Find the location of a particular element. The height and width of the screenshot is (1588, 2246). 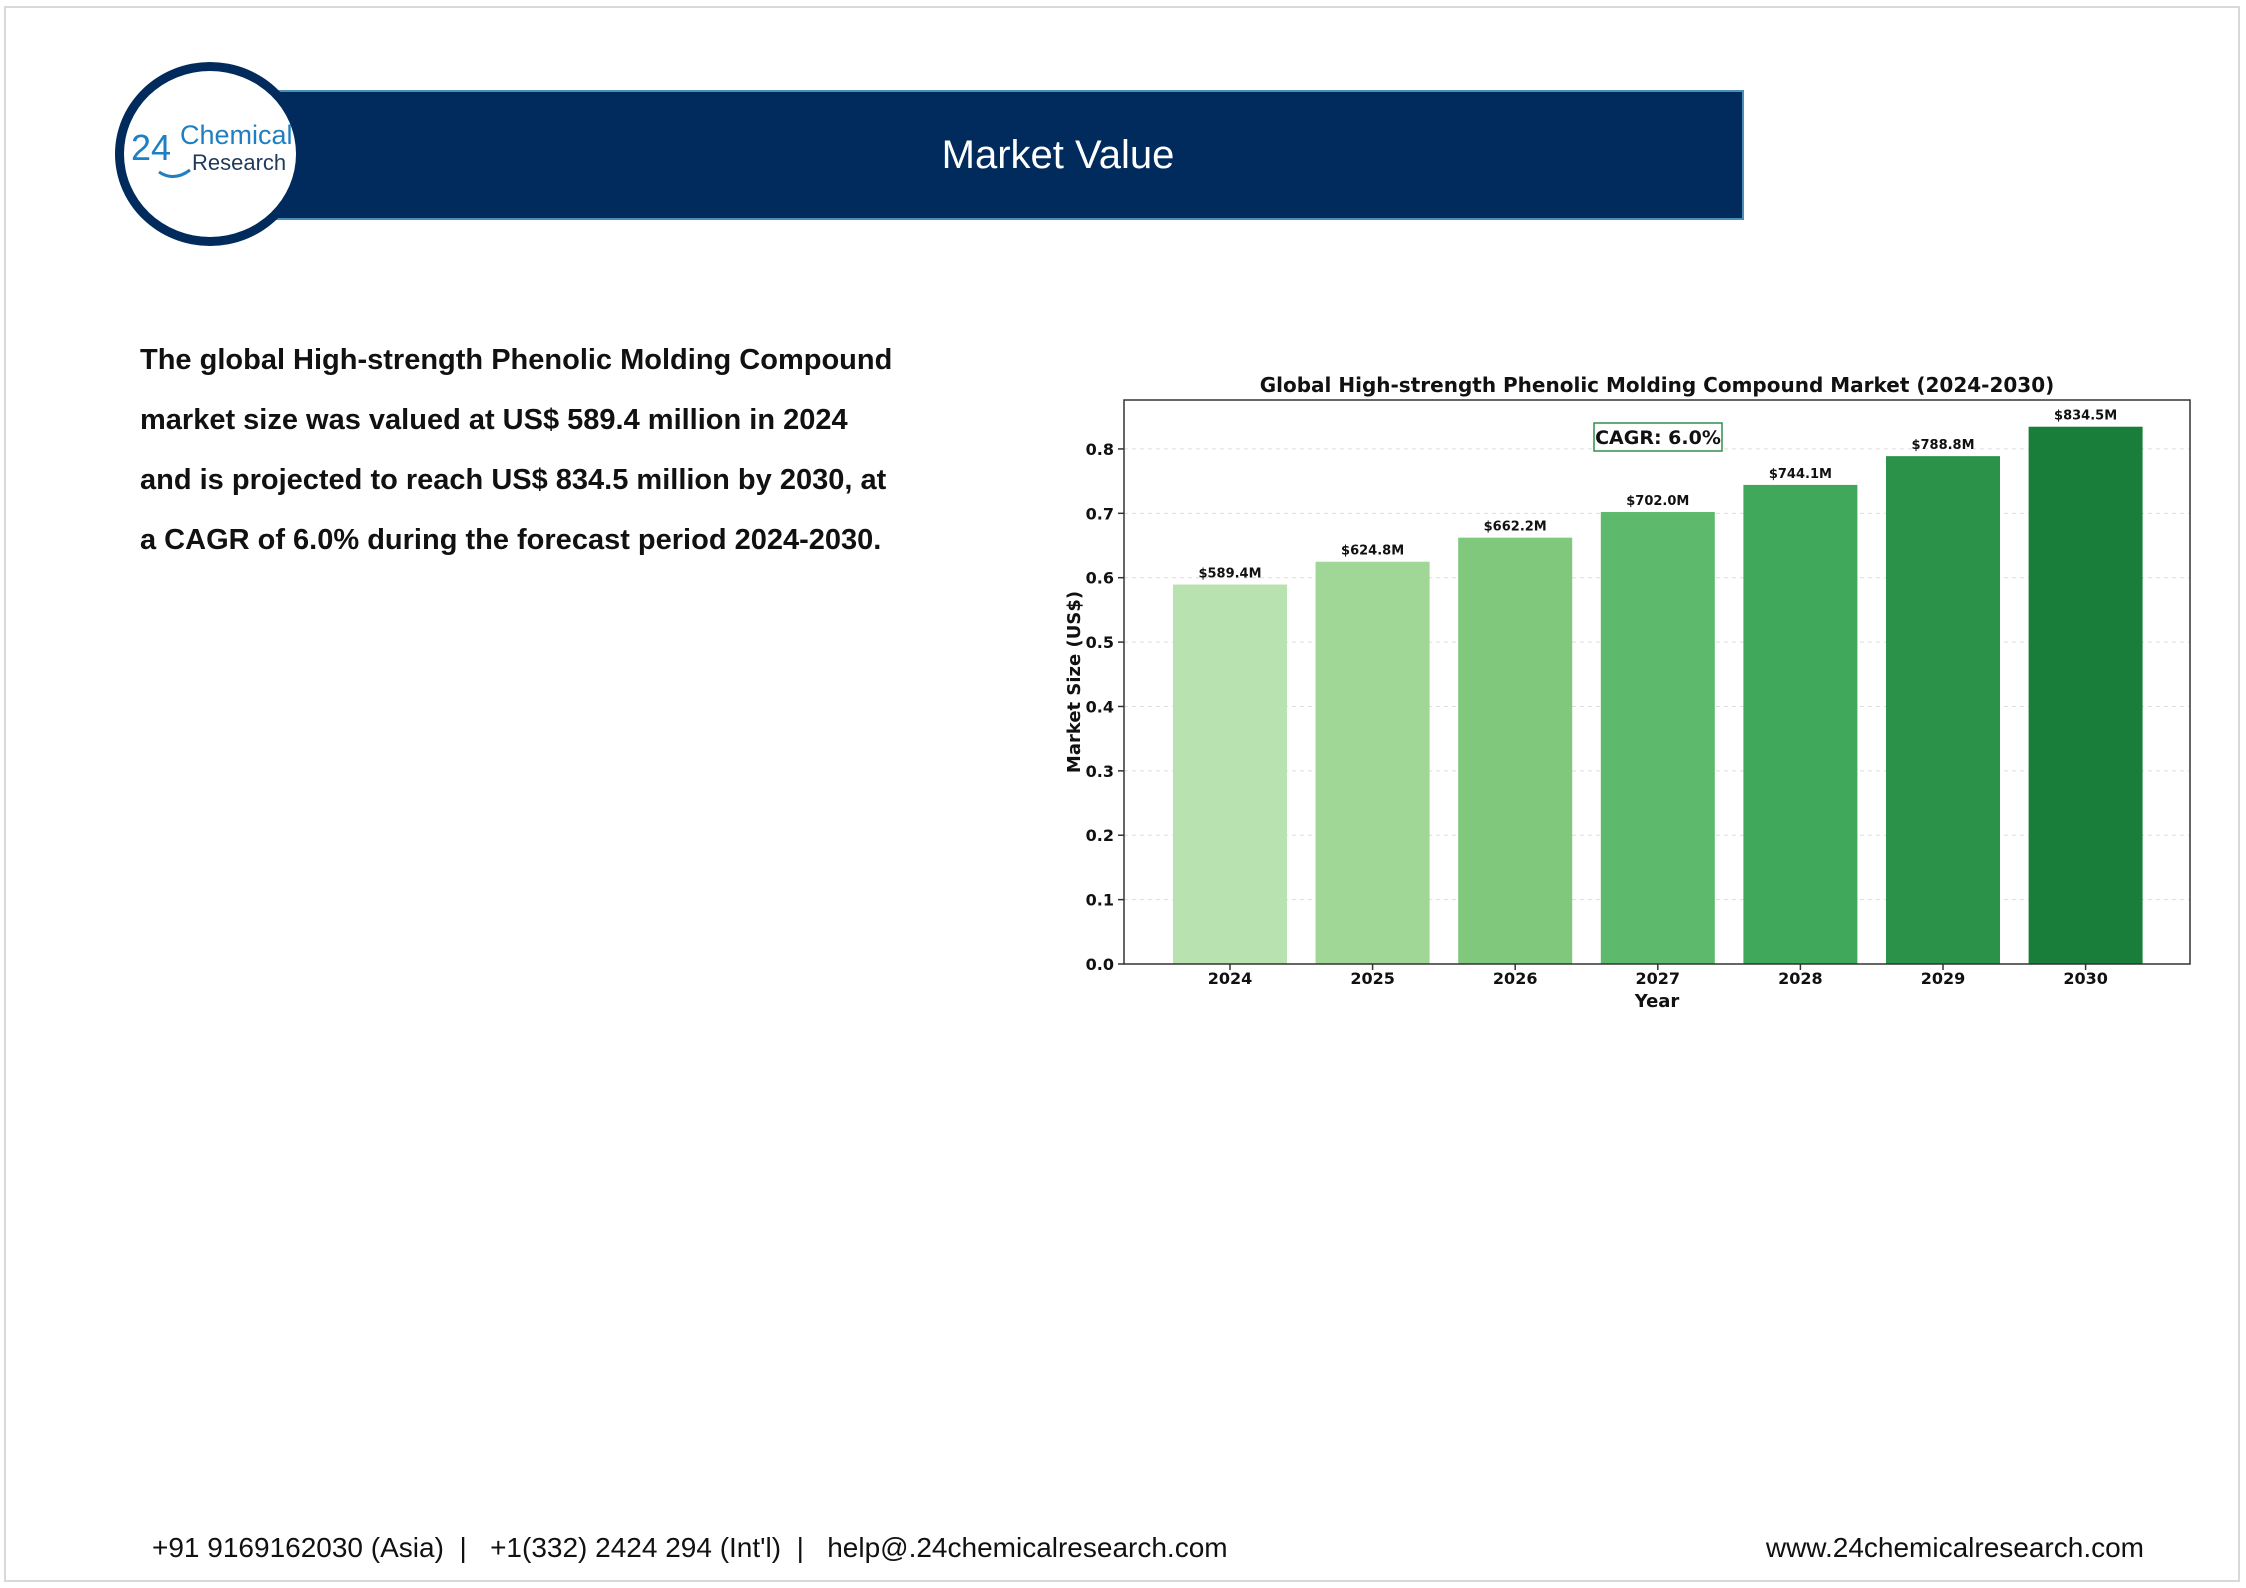

y-axis-ticks: 0.0 0.1 0.2 0.3 0.4 0.5 0.6 0.7 0.8 is located at coordinates (1105, 707).